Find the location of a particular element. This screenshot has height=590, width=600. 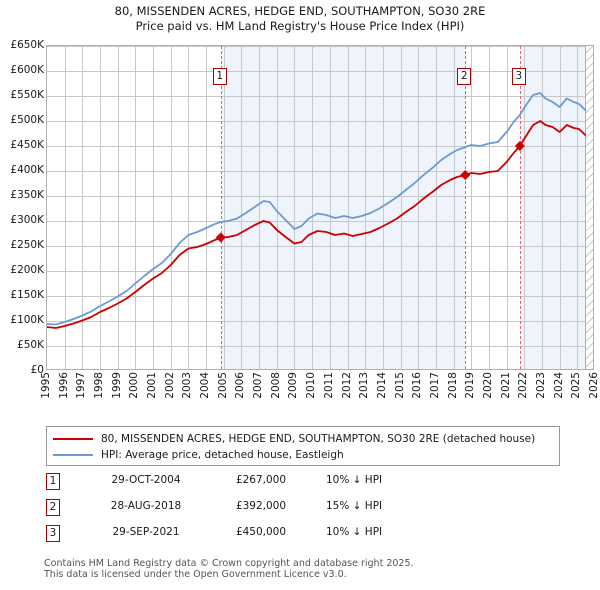

x-axis-tick-label: 1997 is located at coordinates (81, 385).